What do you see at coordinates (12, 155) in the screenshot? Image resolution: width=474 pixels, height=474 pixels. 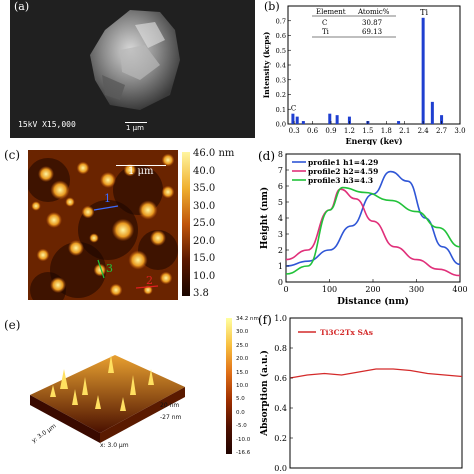 I see `panel-c-label: (c)` at bounding box center [12, 155].